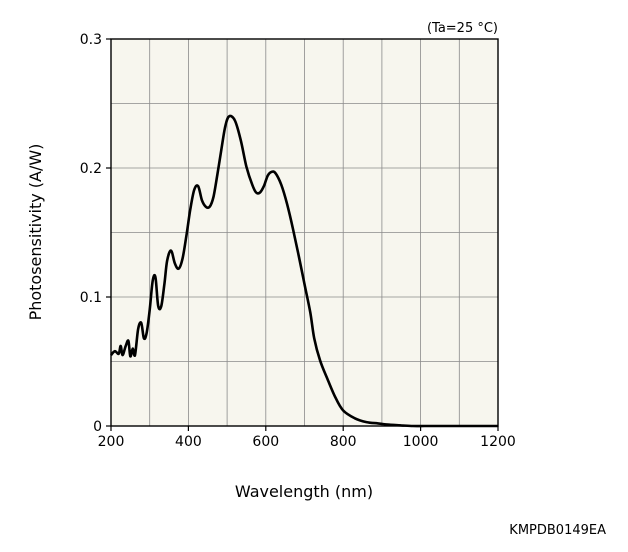  What do you see at coordinates (188, 442) in the screenshot?
I see `x-tick-label: 400` at bounding box center [188, 442].